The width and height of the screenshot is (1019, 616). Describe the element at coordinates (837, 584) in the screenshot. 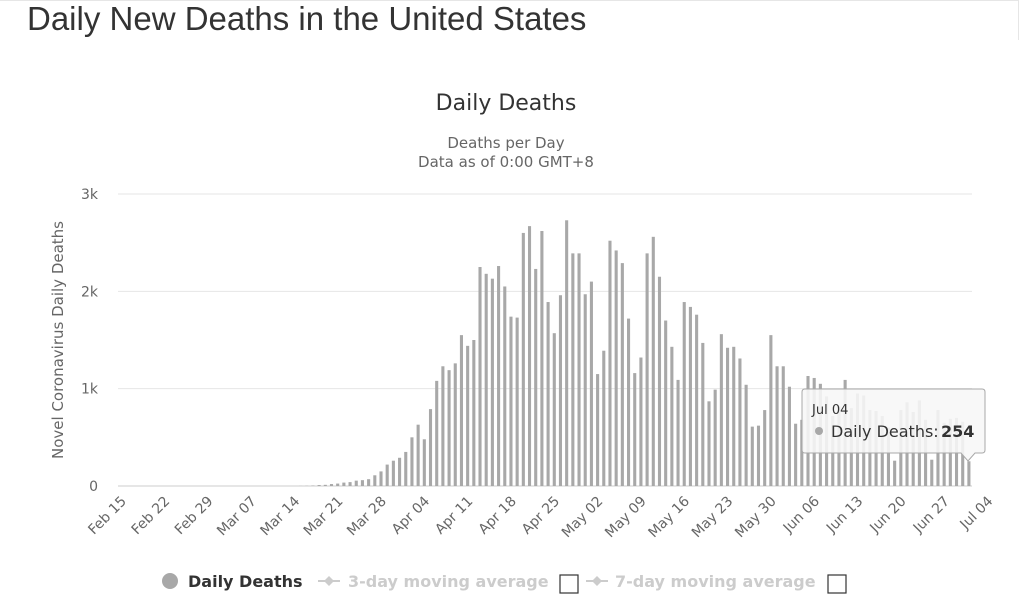

I see `legend-7-day-checkbox` at that location.